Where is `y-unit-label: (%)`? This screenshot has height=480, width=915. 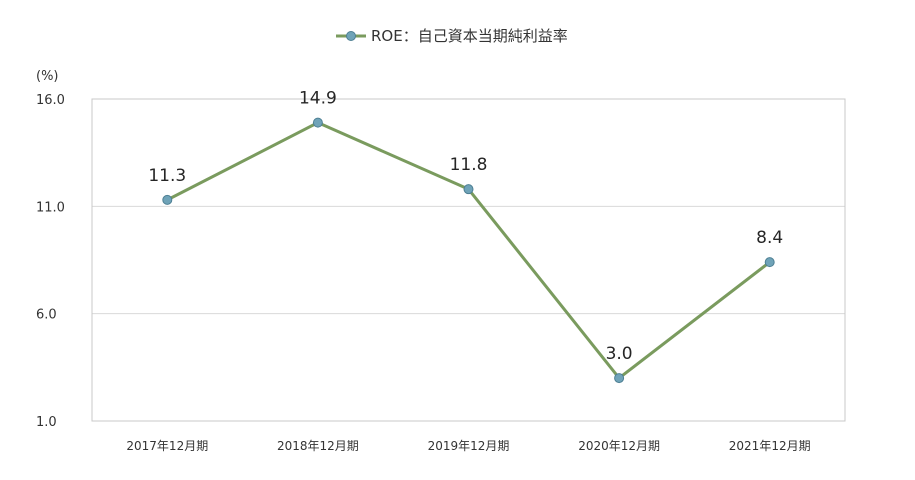
y-unit-label: (%) is located at coordinates (47, 76).